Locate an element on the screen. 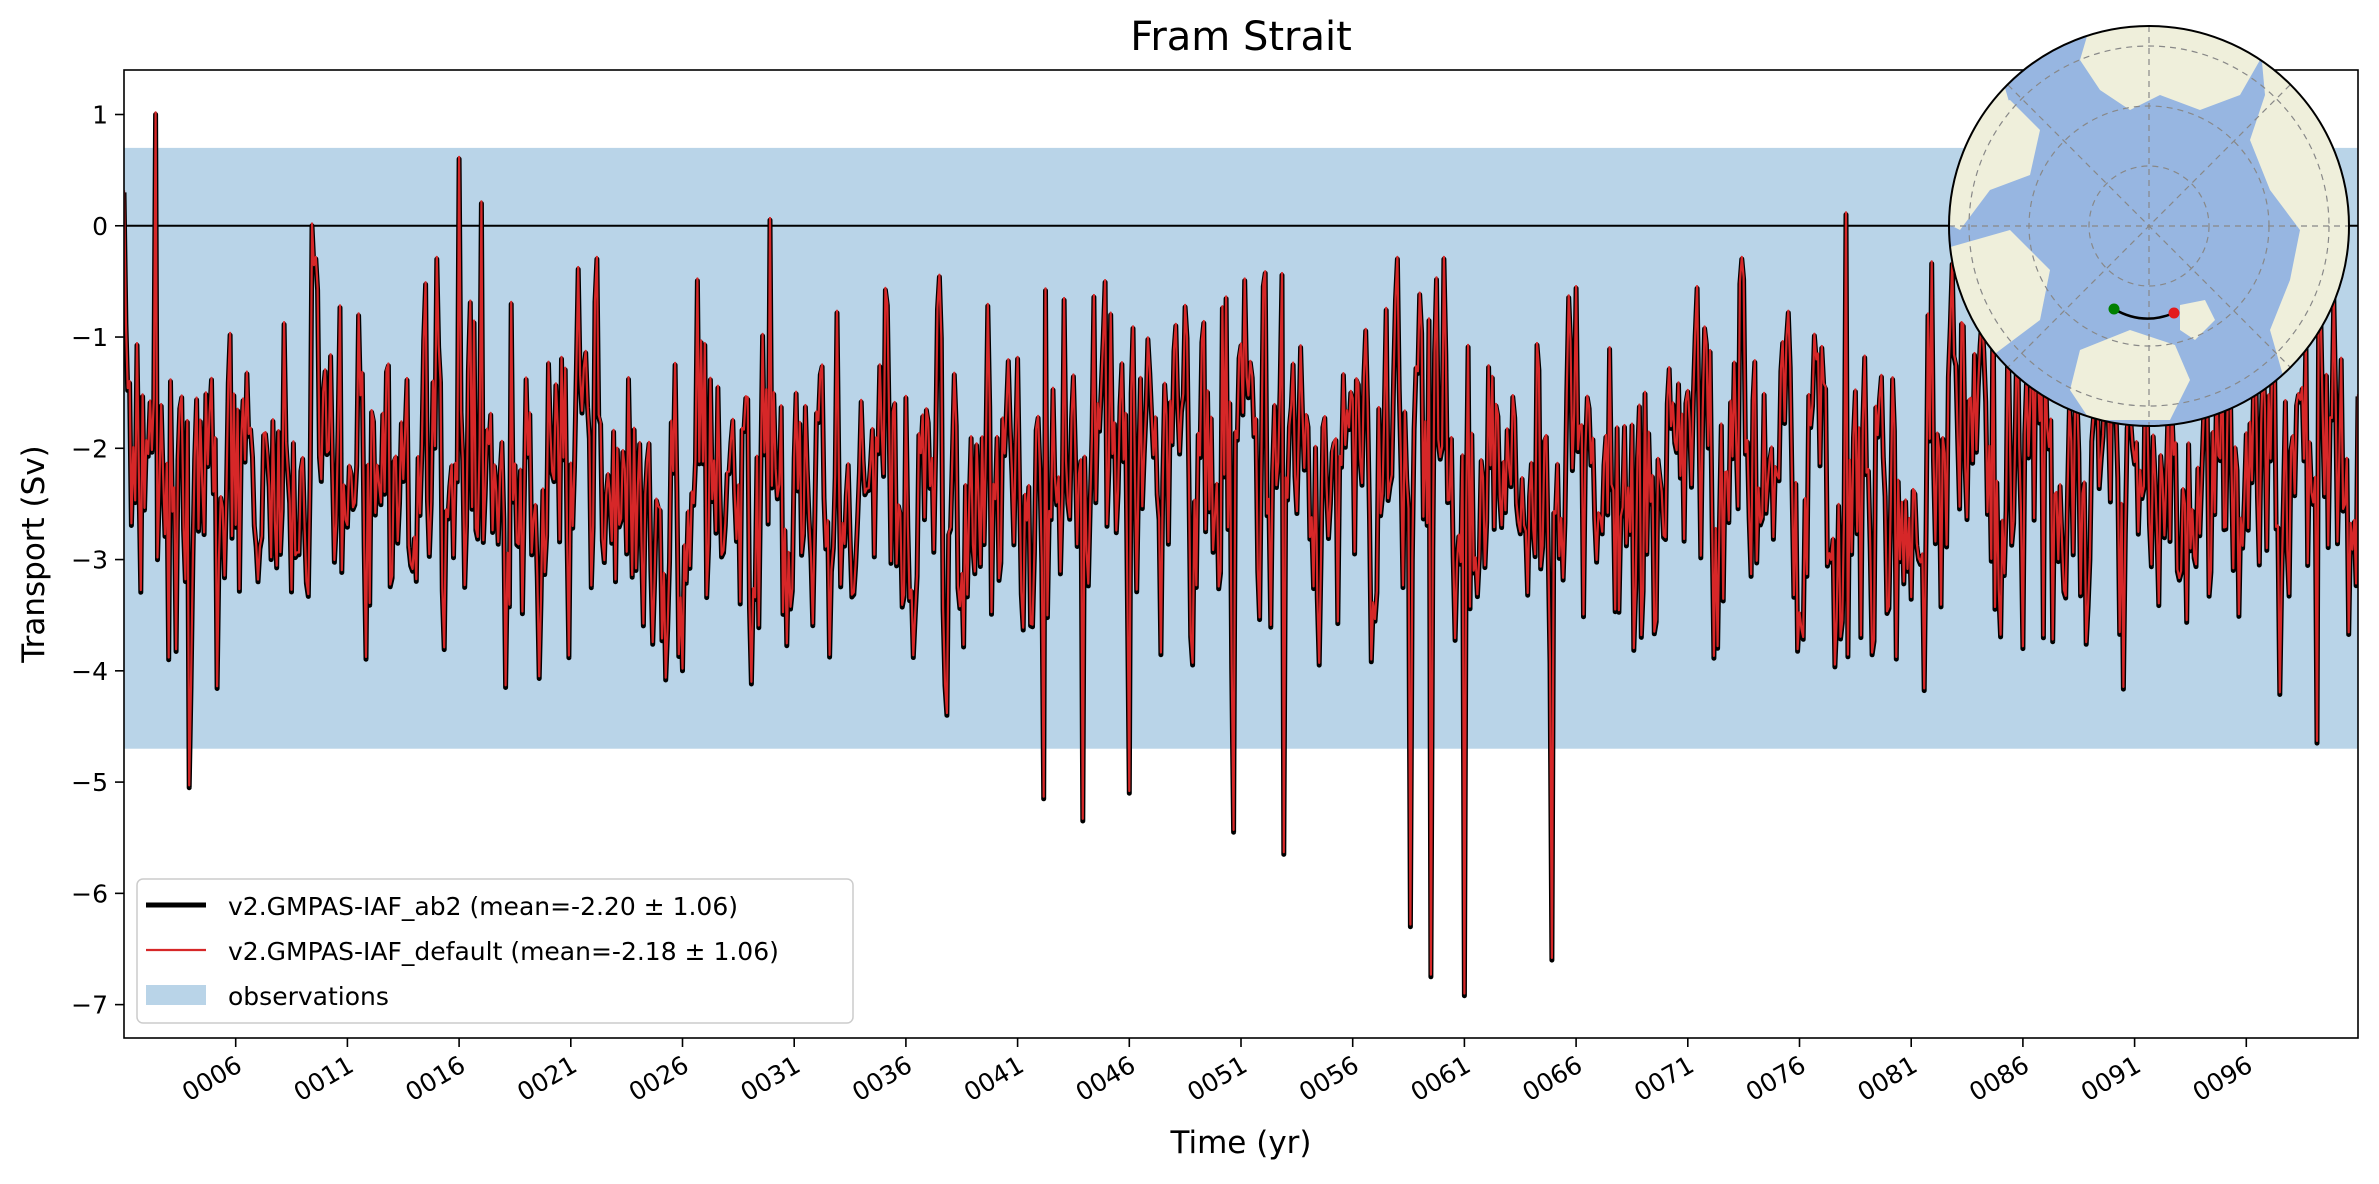 This screenshot has width=2379, height=1184. map-border is located at coordinates (2149, 226).